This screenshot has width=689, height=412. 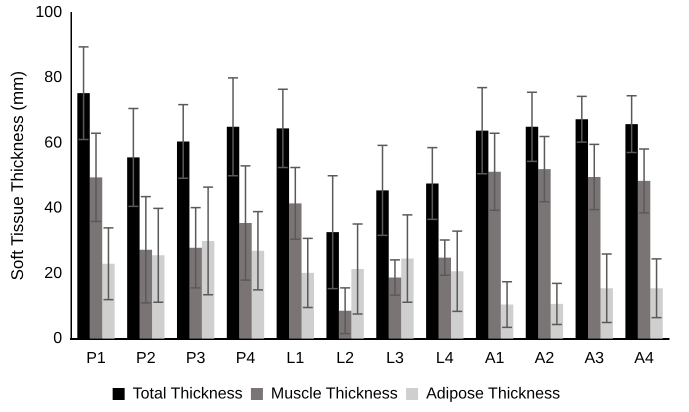 What do you see at coordinates (53, 273) in the screenshot?
I see `y-tick-label: 20` at bounding box center [53, 273].